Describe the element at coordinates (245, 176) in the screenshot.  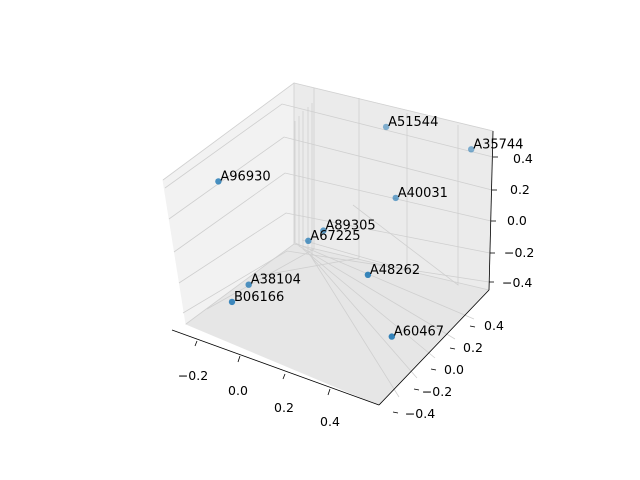
I see `point-label: A96930` at that location.